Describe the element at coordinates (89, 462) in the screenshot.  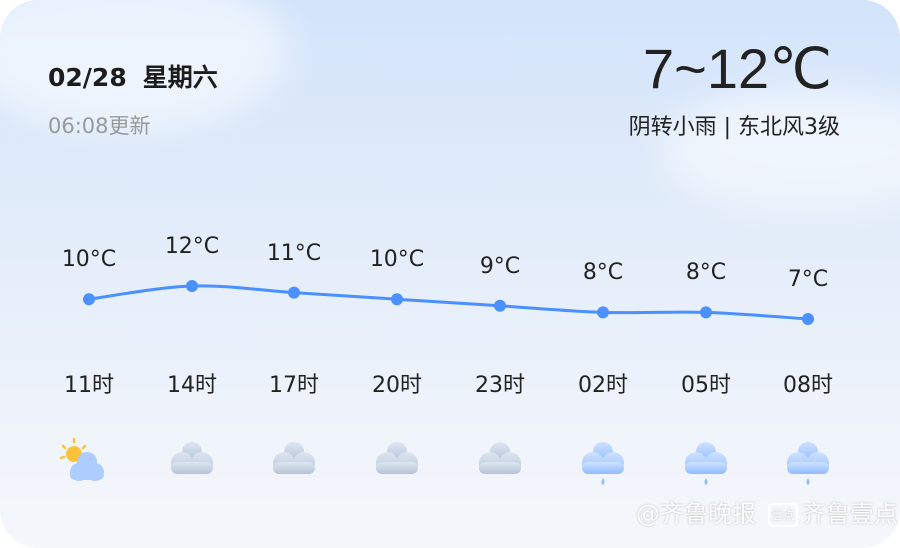
I see `partly-cloudy-sun-icon` at that location.